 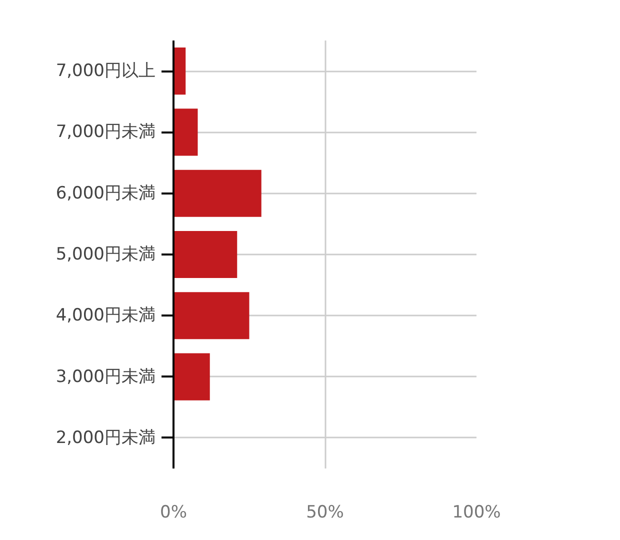 I want to click on x-tick-label: 100%, so click(x=476, y=512).